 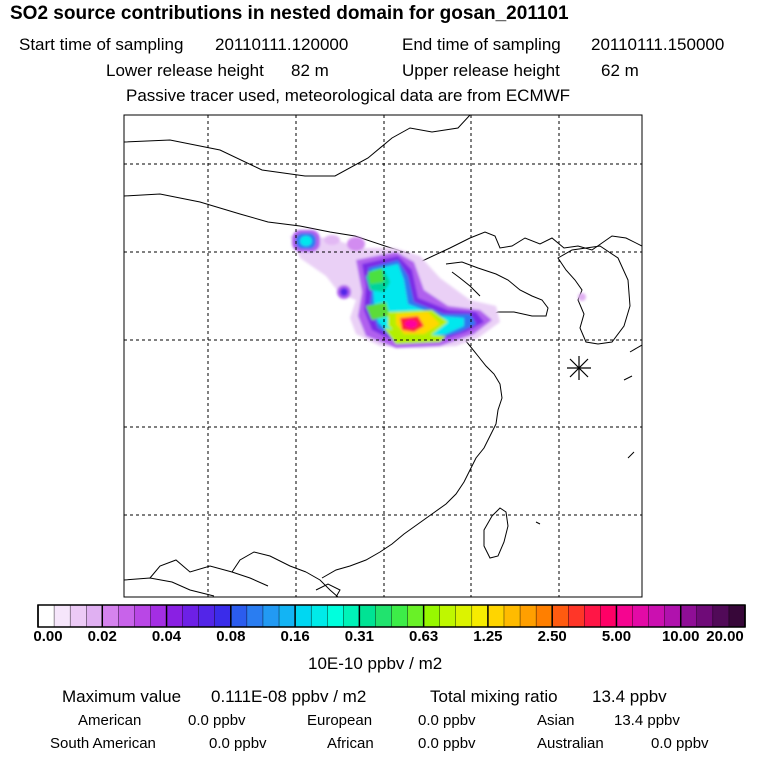 I want to click on colorbar-unit: 10E-10 ppbv / m2, so click(x=375, y=663).